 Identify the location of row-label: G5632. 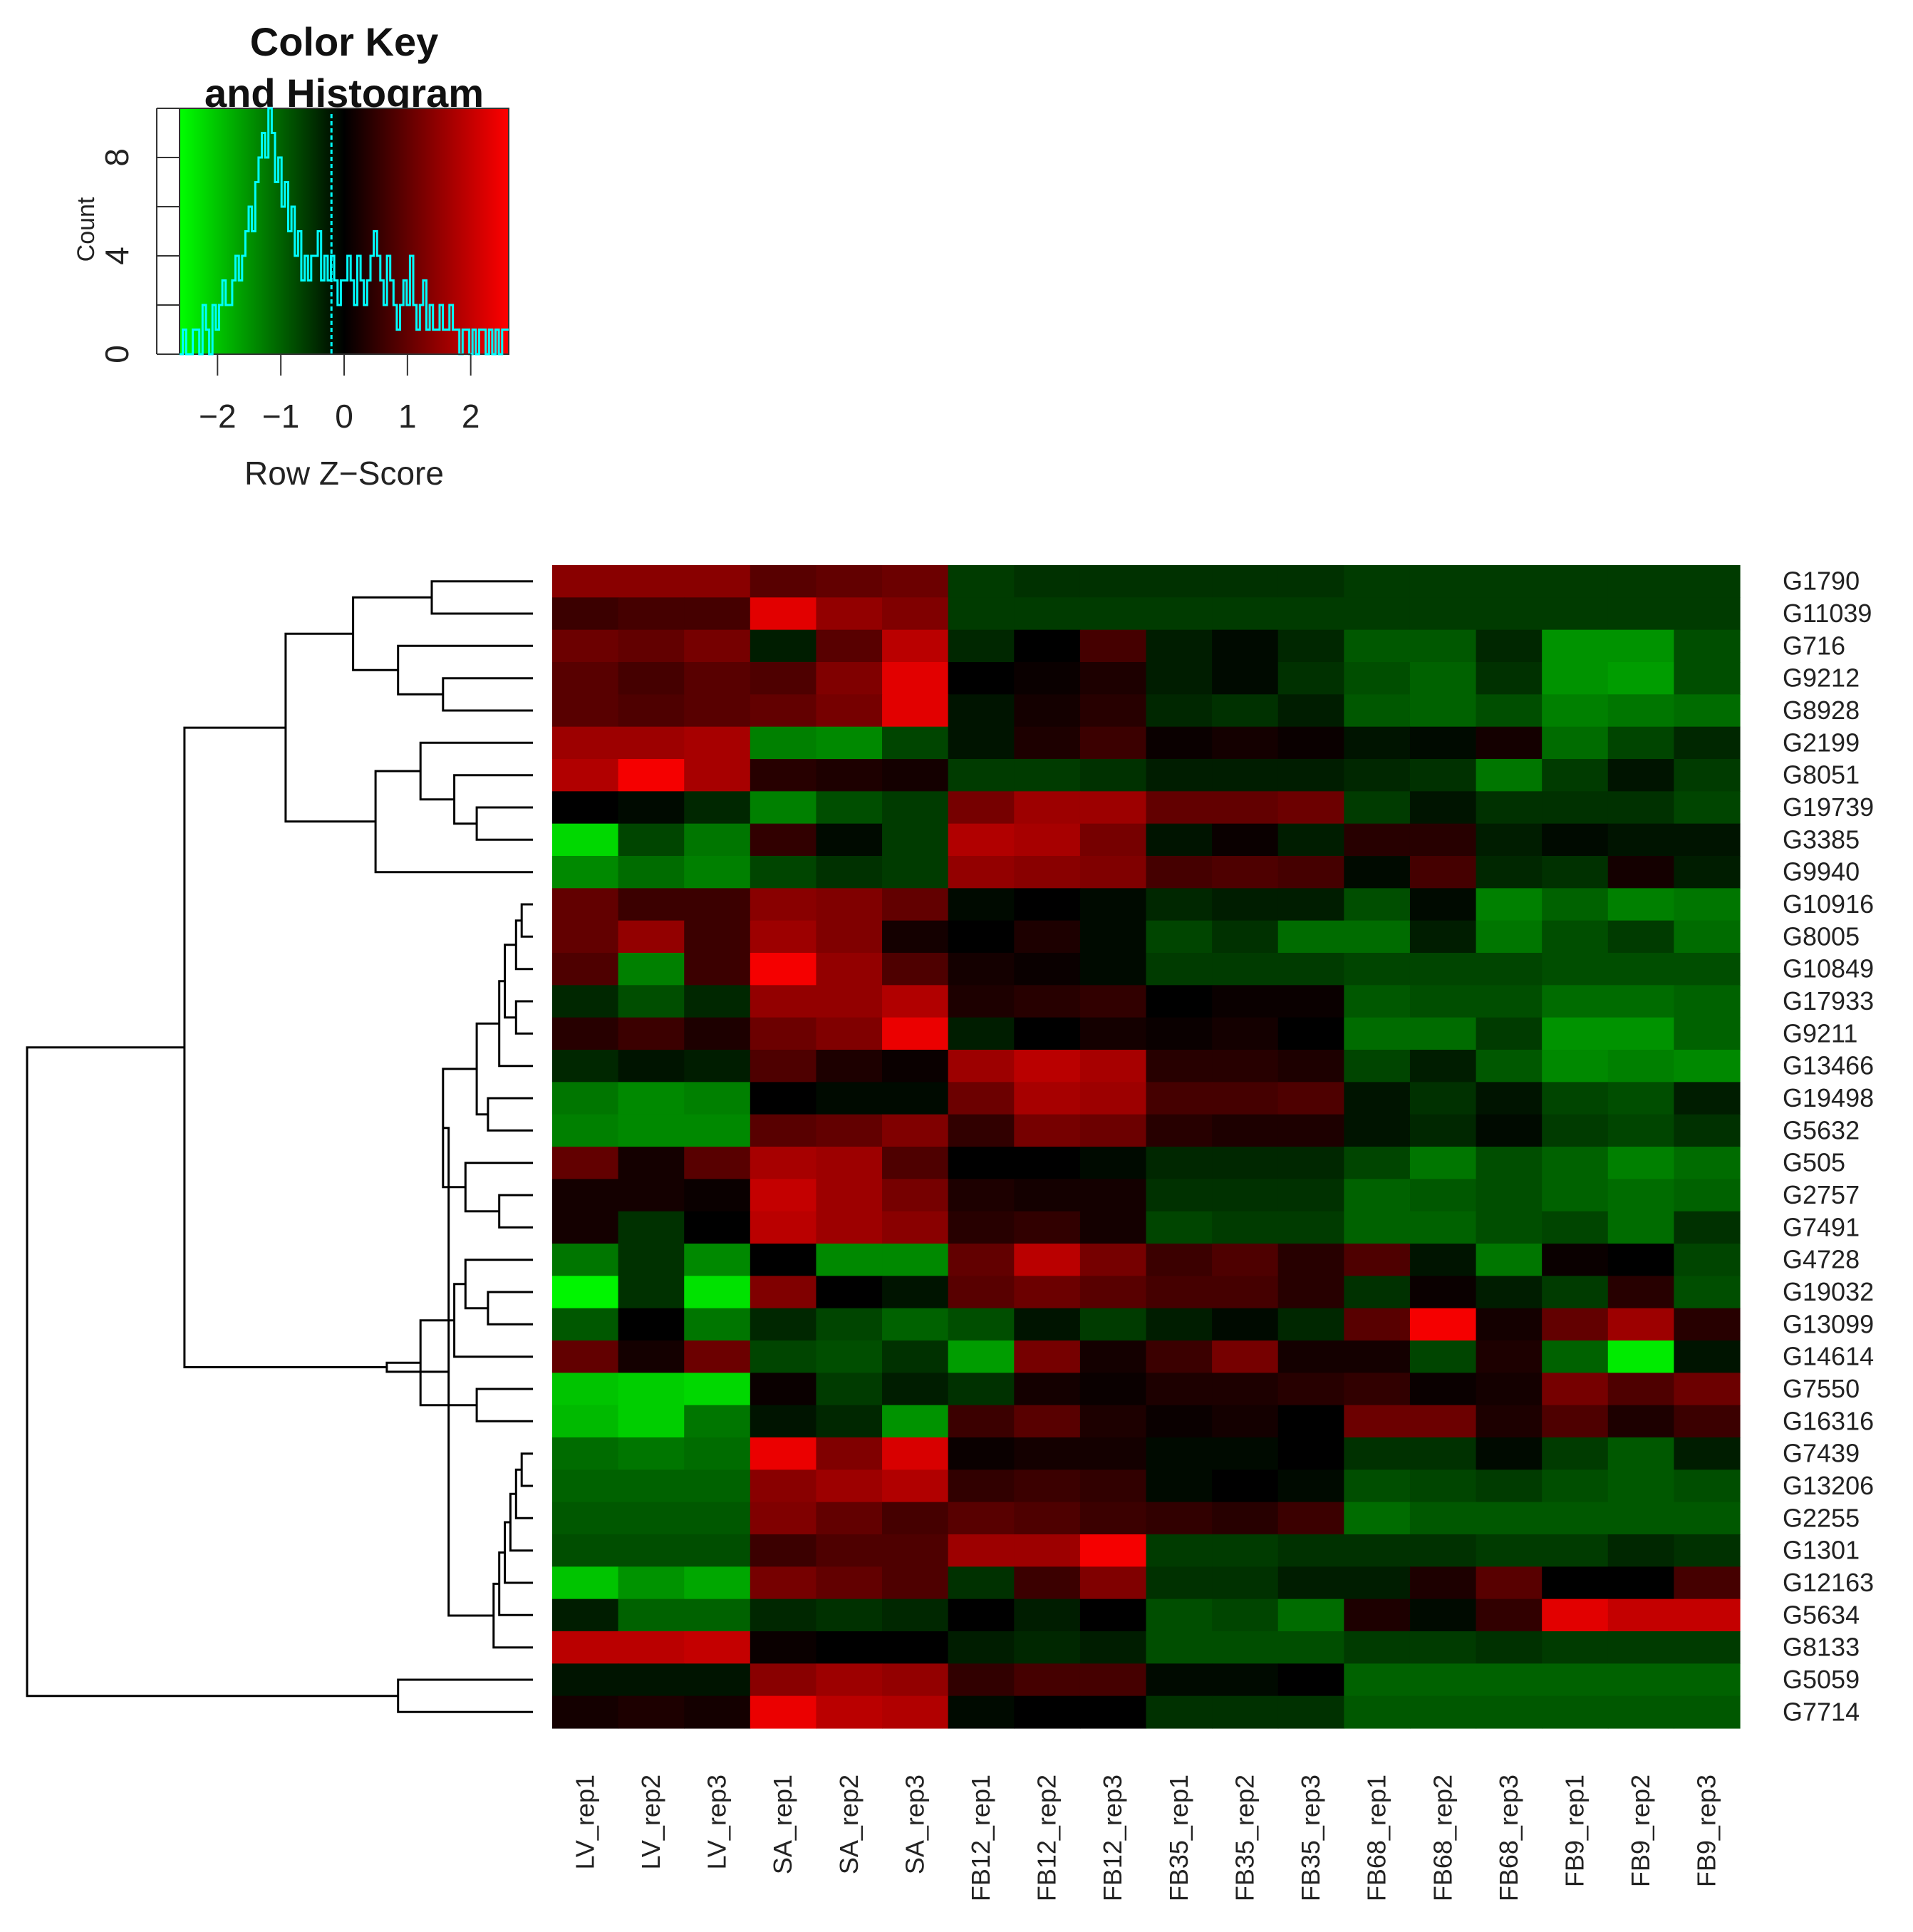
(1821, 1130).